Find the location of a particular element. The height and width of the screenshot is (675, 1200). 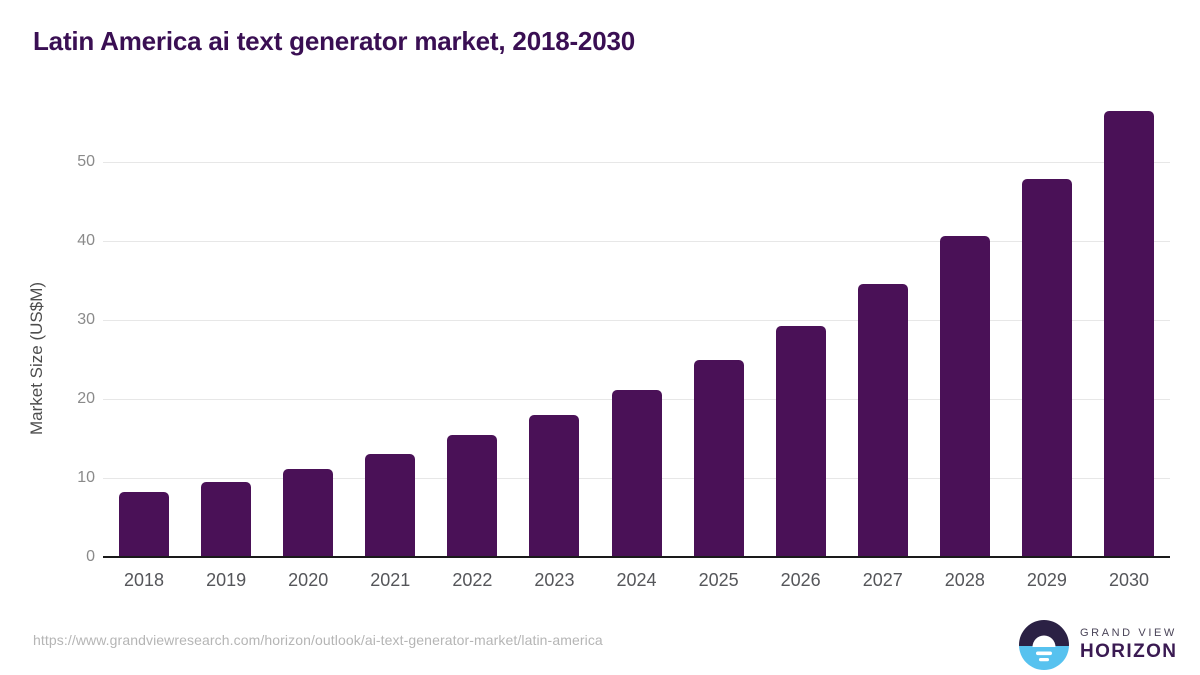

bar-2025 is located at coordinates (718, 458).